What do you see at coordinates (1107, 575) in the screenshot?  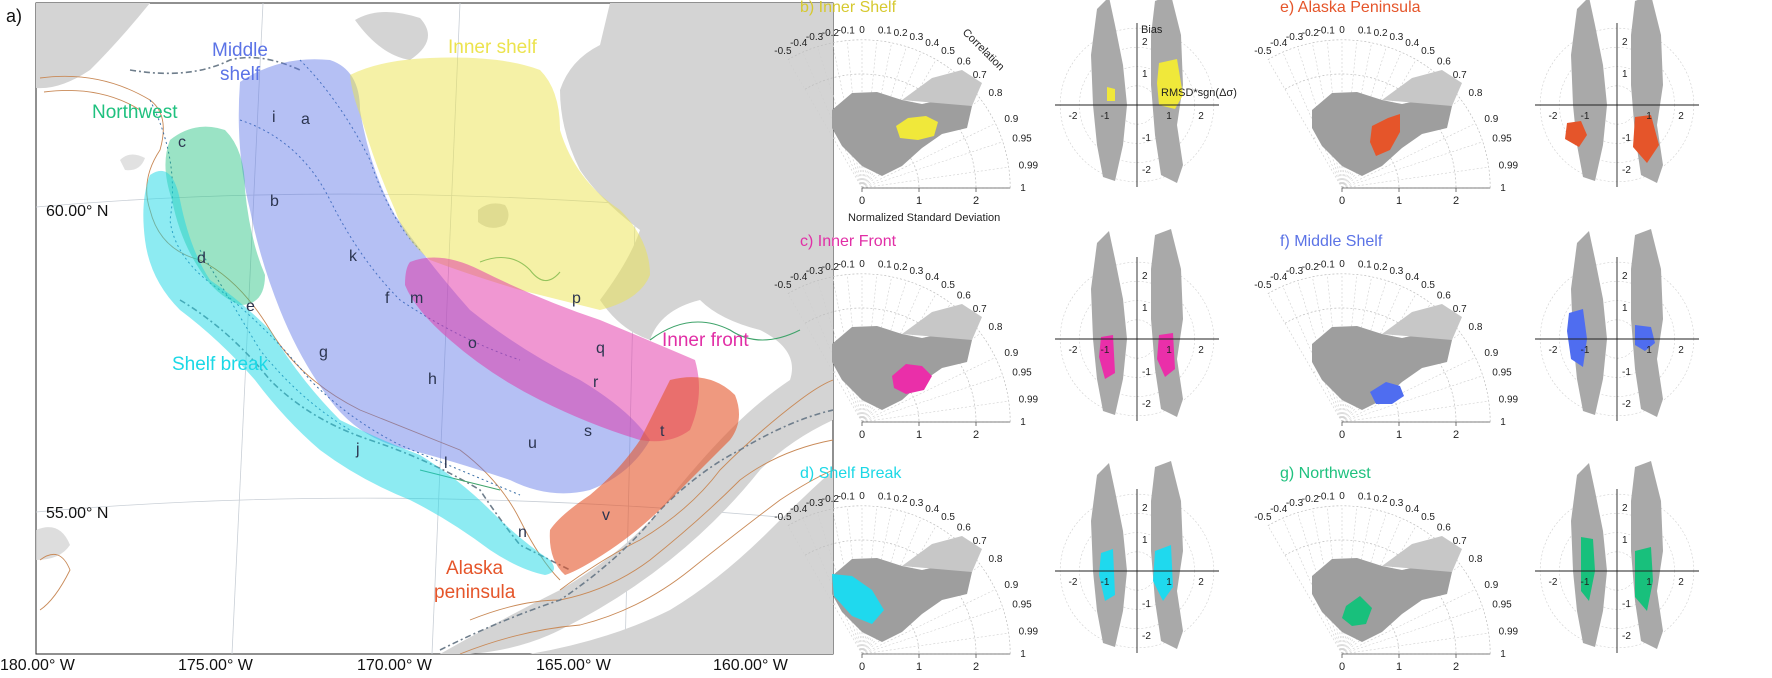 I see `target-region-cluster-left` at bounding box center [1107, 575].